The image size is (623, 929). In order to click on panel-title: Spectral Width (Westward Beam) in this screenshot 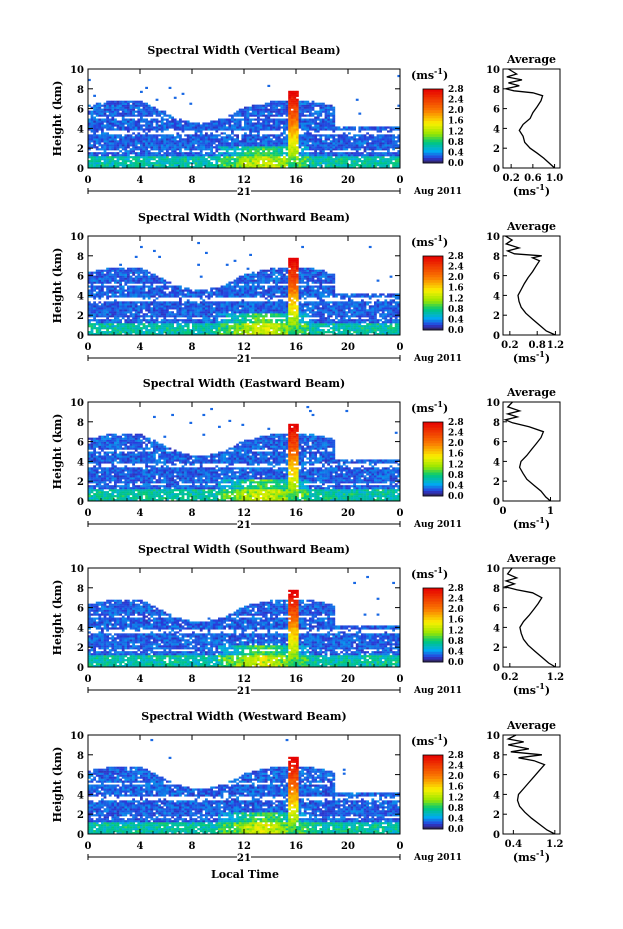, I will do `click(243, 716)`.